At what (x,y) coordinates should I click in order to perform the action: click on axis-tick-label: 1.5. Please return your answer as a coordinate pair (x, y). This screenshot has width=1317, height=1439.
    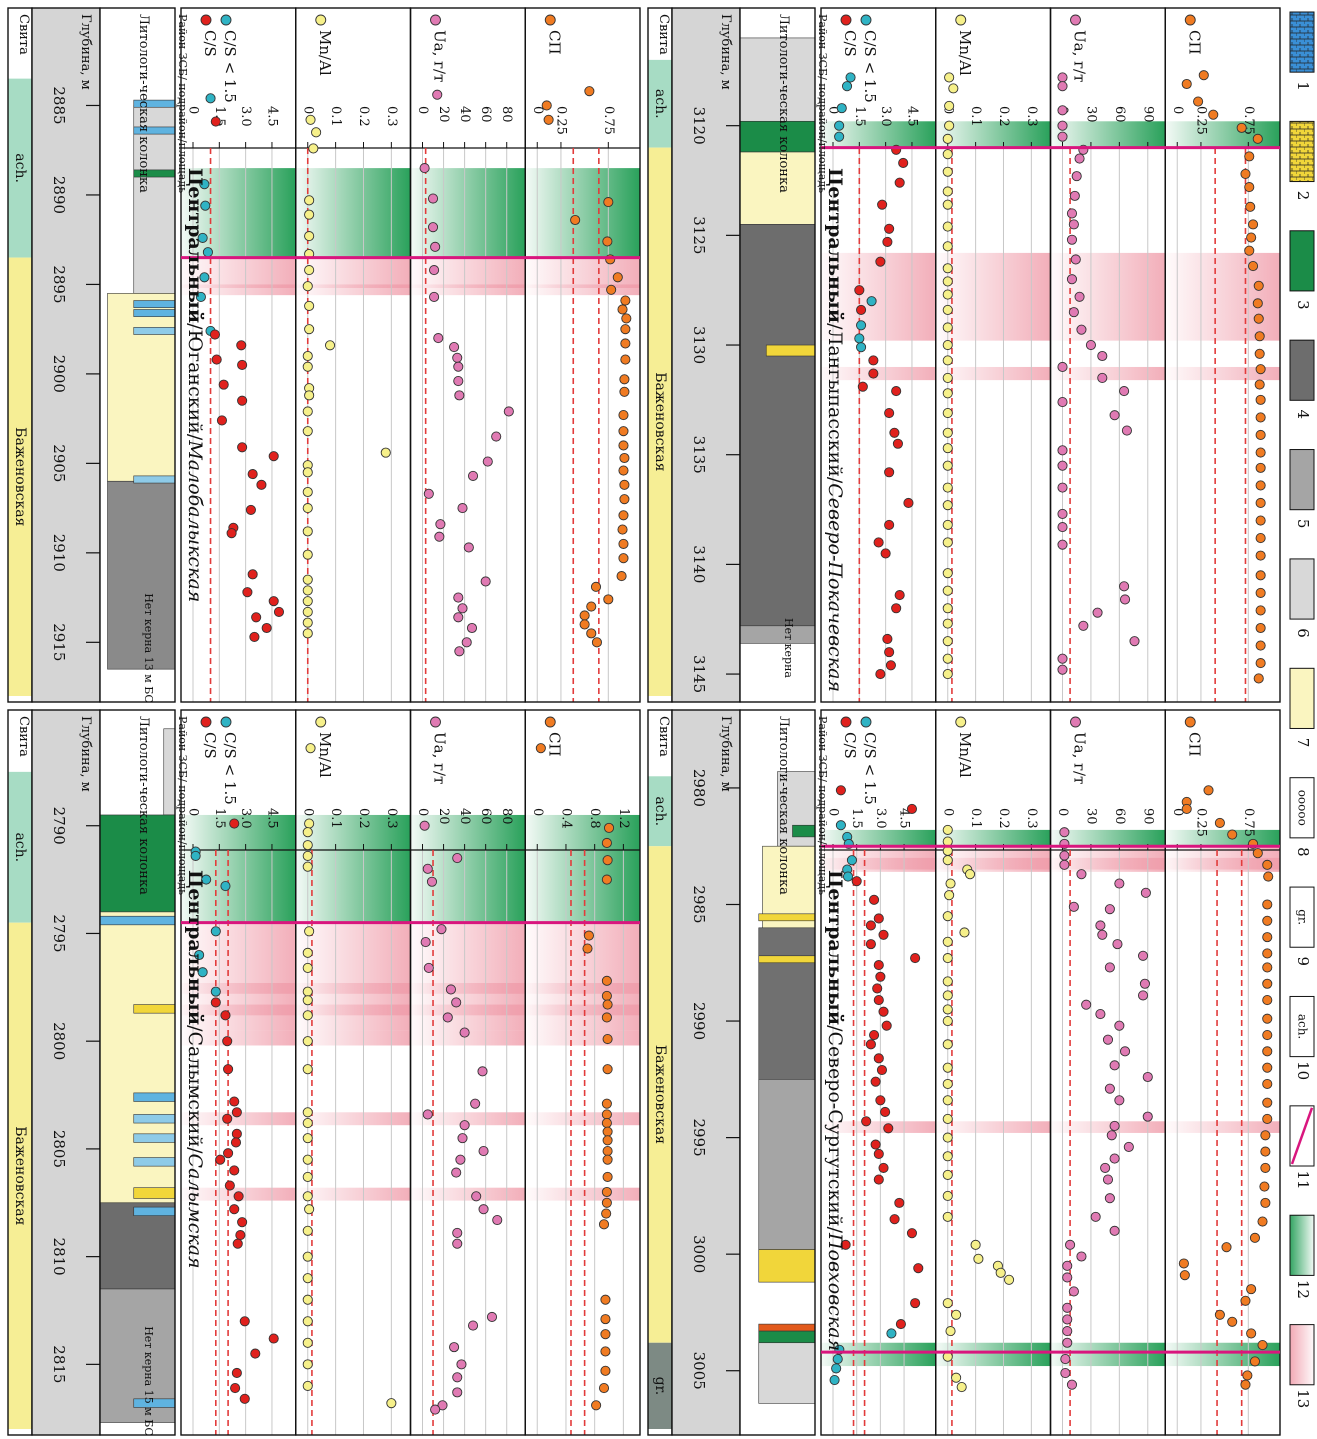
    Looking at the image, I should click on (219, 818).